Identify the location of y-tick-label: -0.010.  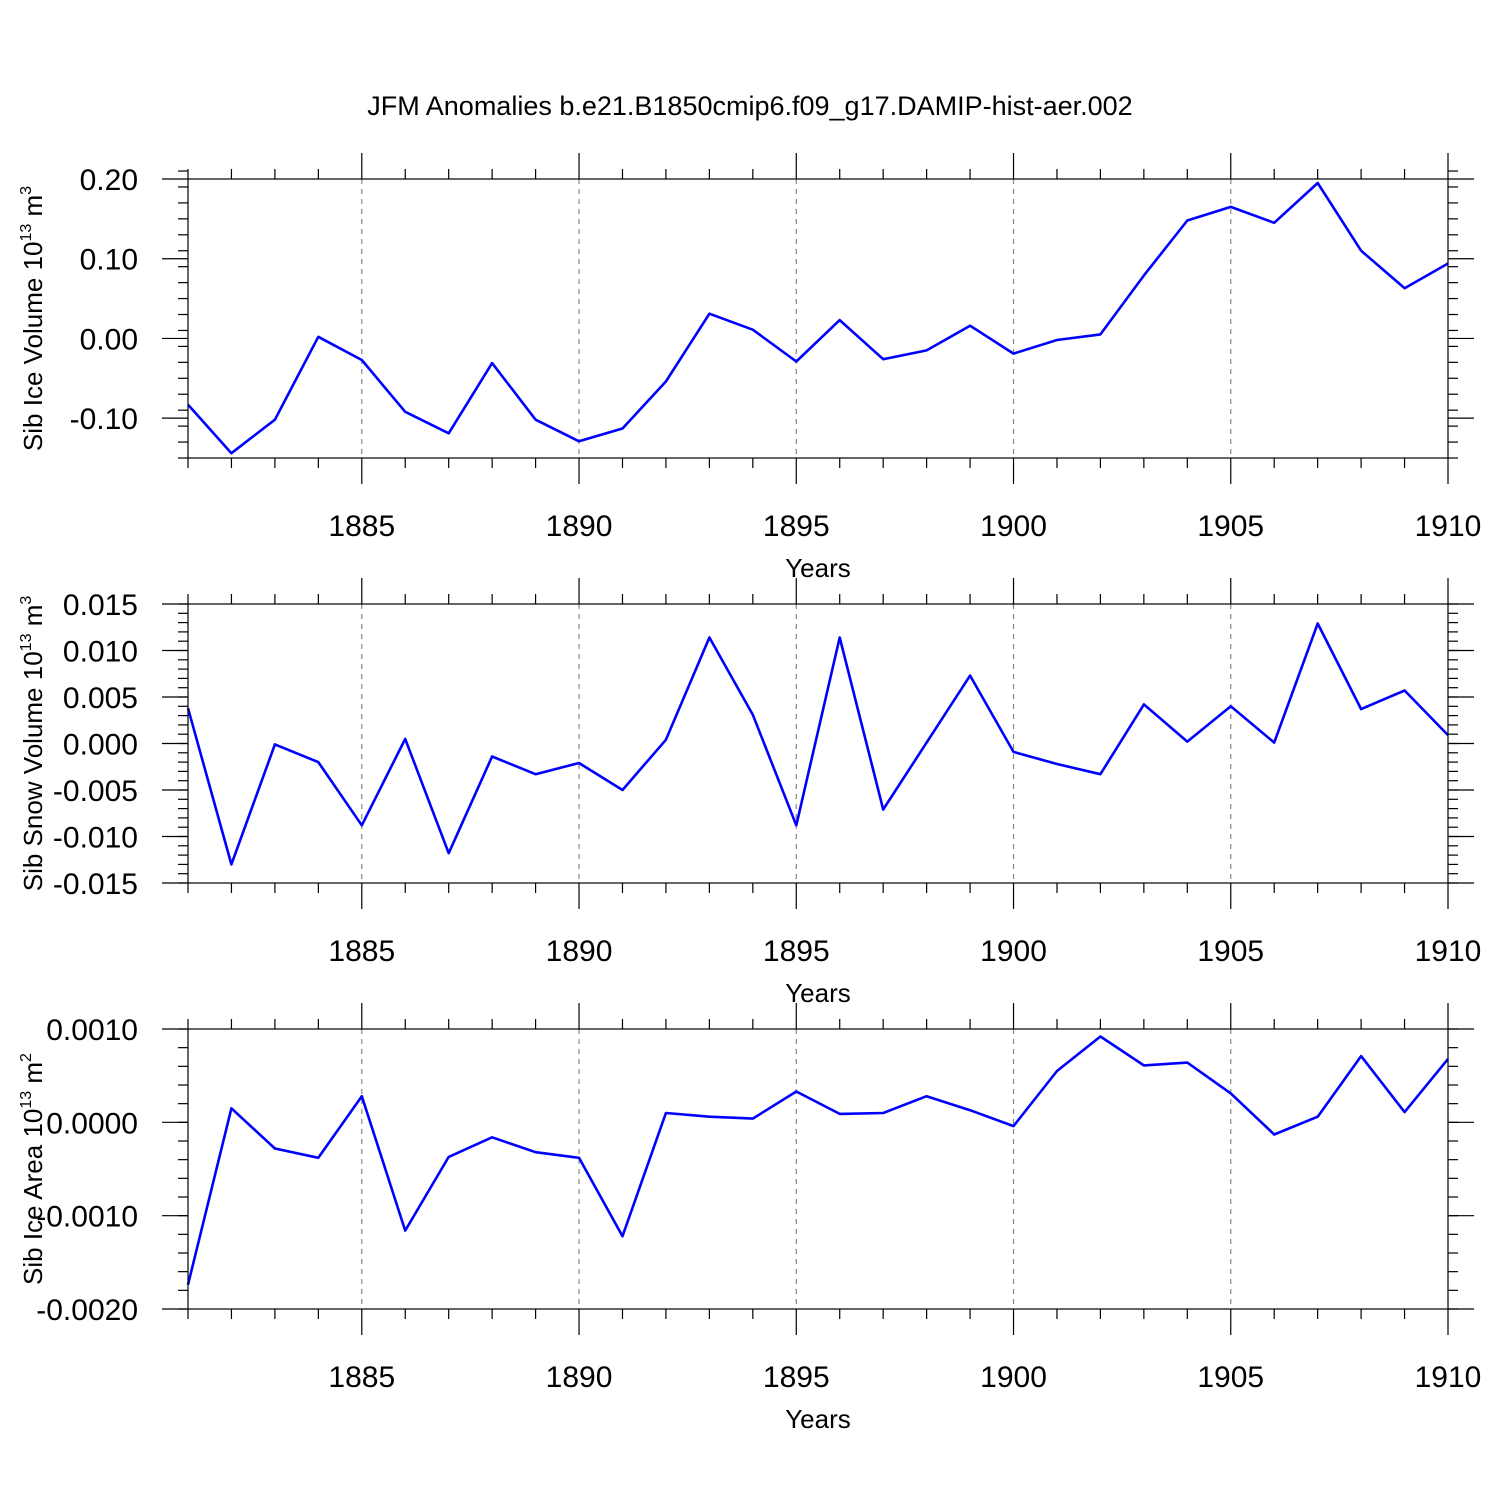
(95, 838).